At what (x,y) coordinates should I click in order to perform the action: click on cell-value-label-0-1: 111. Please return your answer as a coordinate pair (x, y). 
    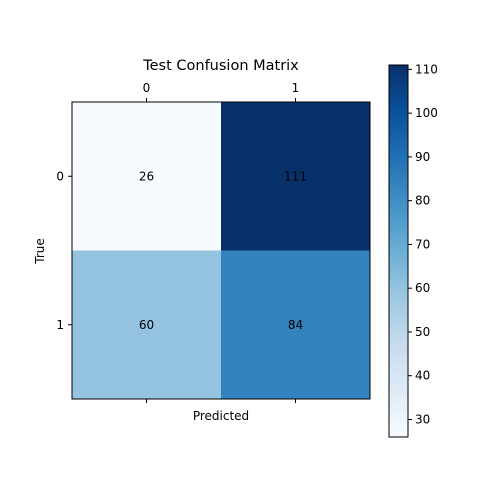
    Looking at the image, I should click on (295, 176).